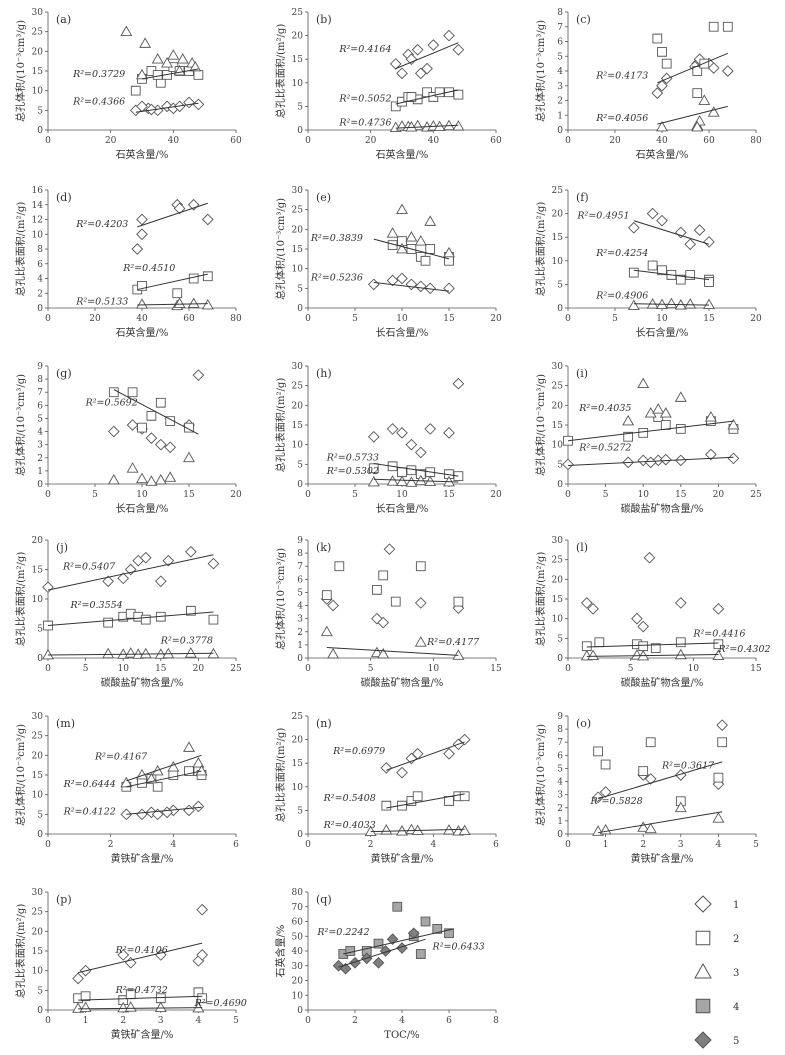 The width and height of the screenshot is (785, 1055). Describe the element at coordinates (65, 723) in the screenshot. I see `panel-tag: (m)` at that location.